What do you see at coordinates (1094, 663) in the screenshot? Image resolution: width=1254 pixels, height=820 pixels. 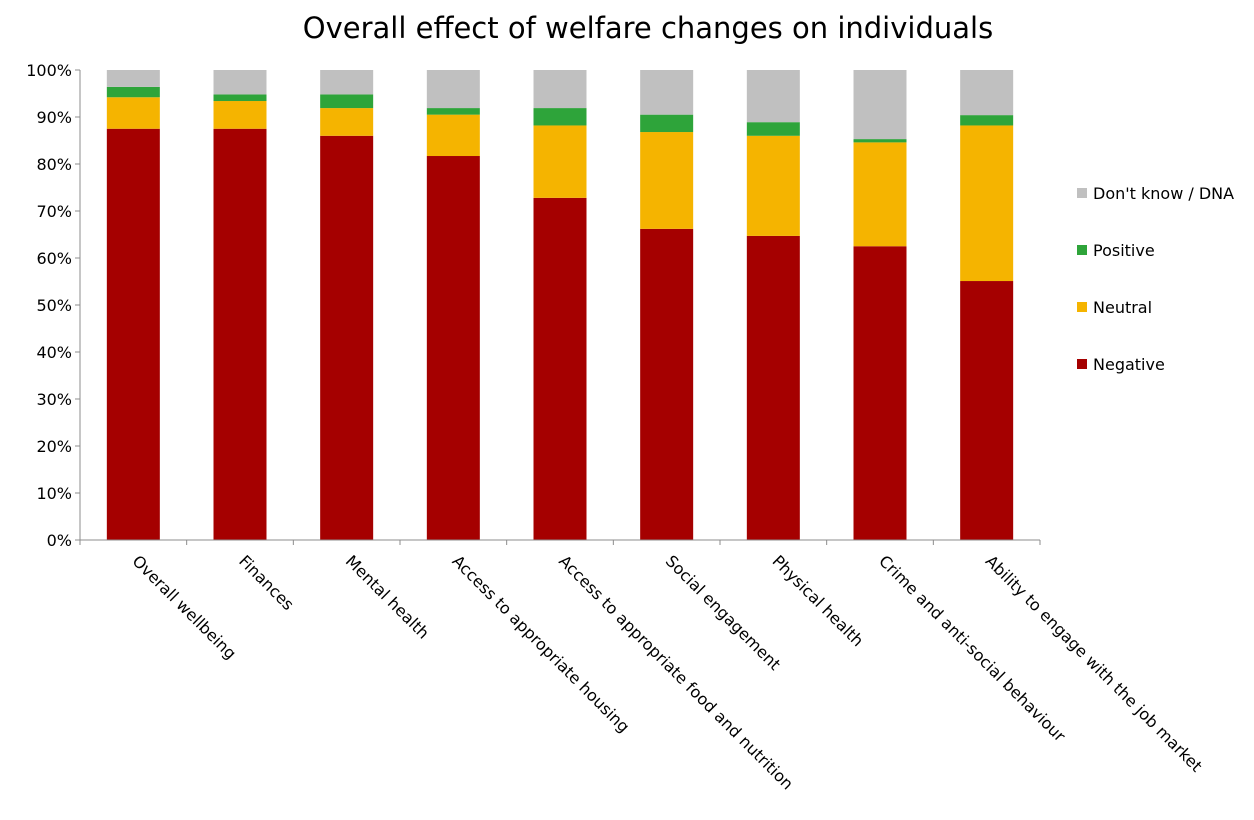 I see `x-tick-label: Ability to engage with the job market` at bounding box center [1094, 663].